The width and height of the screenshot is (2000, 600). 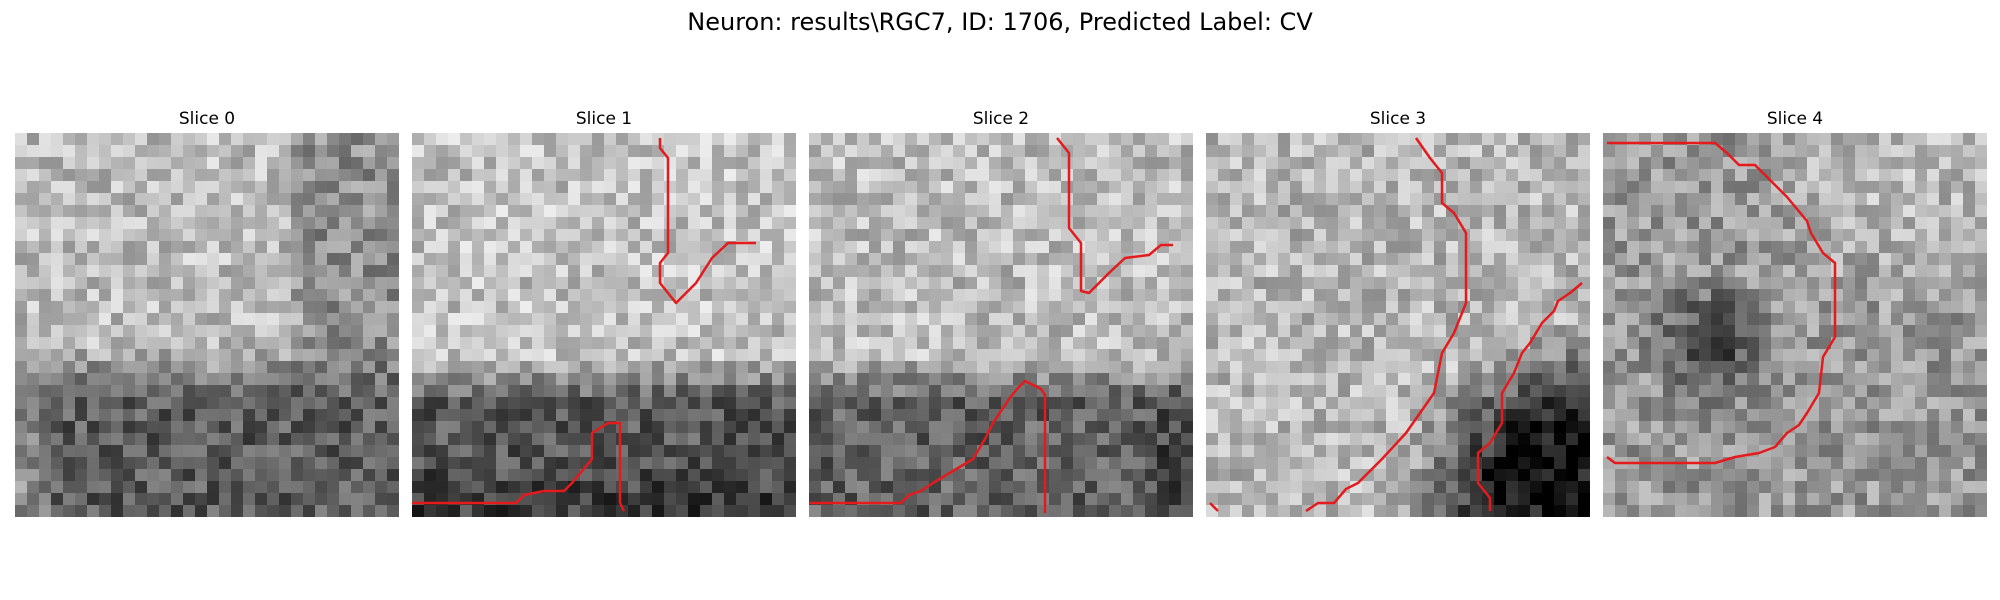 I want to click on slice-title: Slice 3, so click(x=1398, y=119).